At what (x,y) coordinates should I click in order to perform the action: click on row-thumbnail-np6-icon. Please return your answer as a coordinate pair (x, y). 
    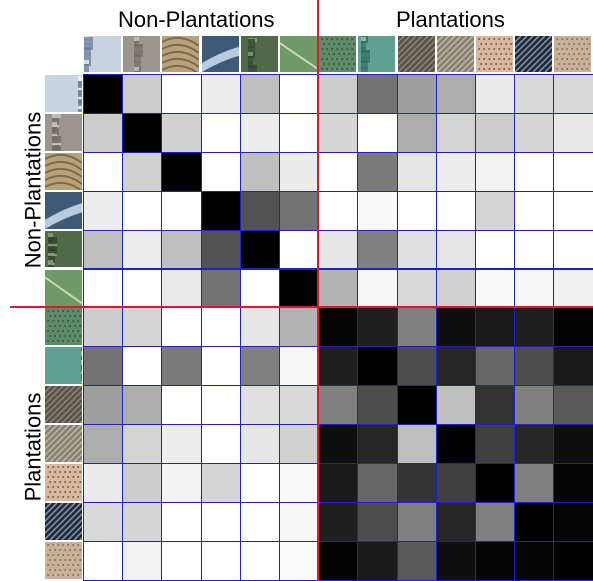
    Looking at the image, I should click on (63, 288).